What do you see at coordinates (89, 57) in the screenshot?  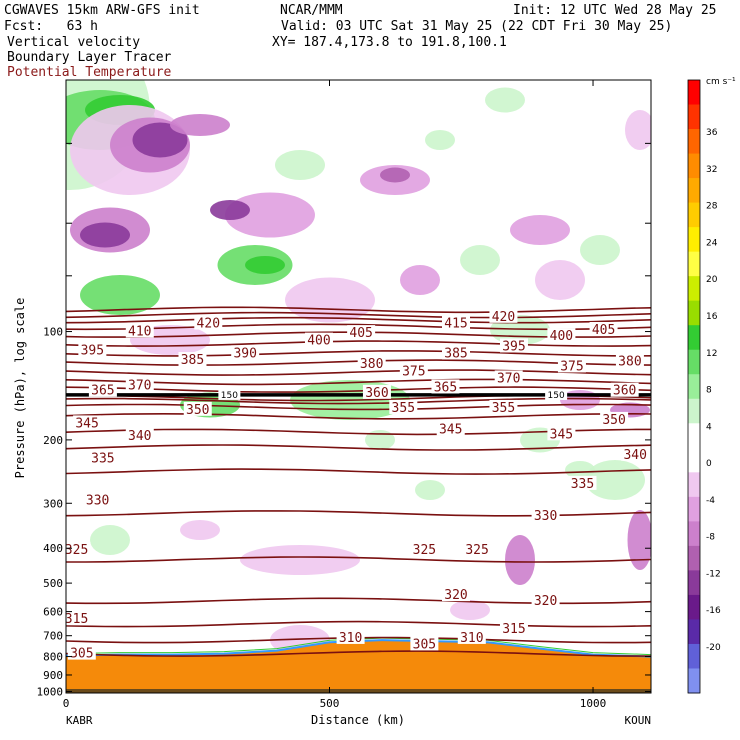 I see `header-field-bl-tracer: Boundary Layer Tracer` at bounding box center [89, 57].